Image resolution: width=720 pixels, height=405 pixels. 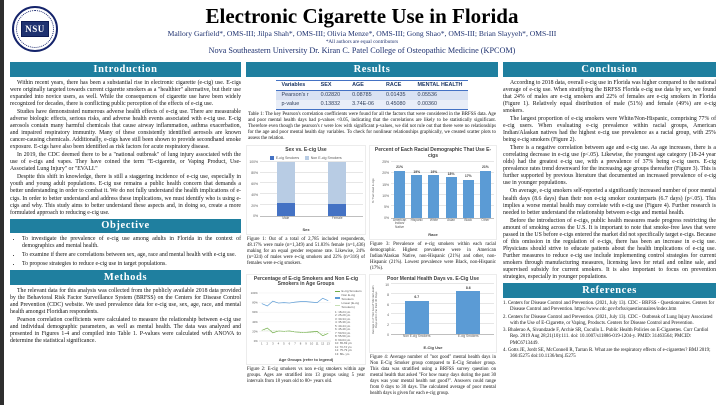 I want to click on x-axis-category-label: American Indian/ Native, so click(x=399, y=223).